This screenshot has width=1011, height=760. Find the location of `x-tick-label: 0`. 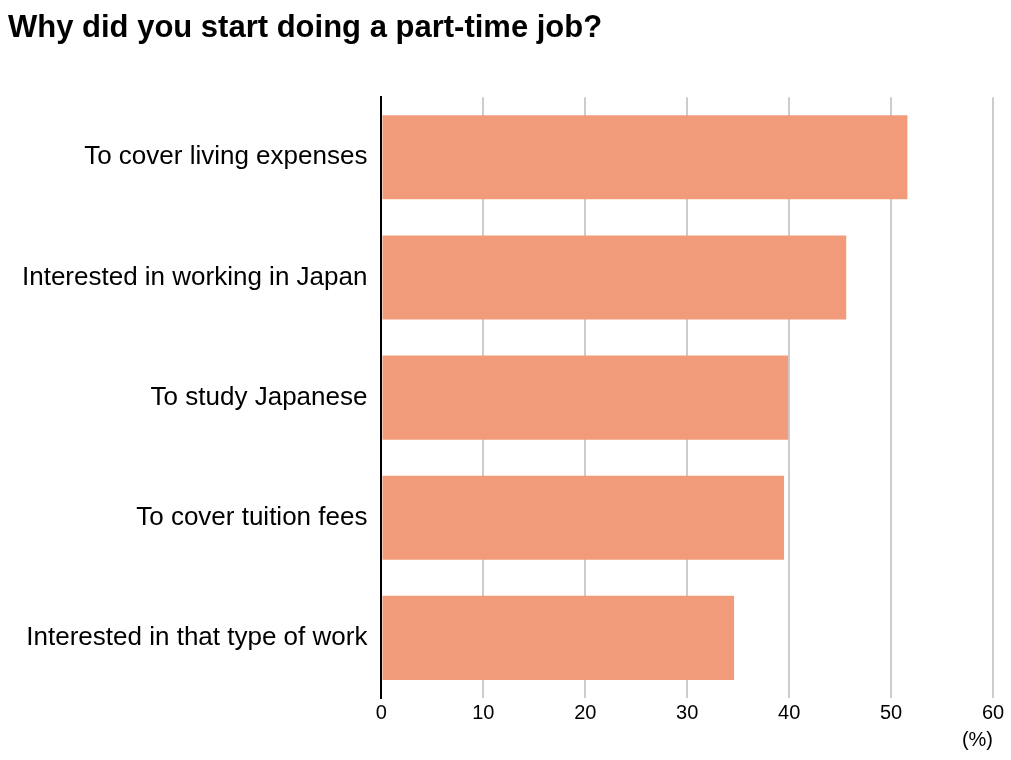

x-tick-label: 0 is located at coordinates (381, 711).